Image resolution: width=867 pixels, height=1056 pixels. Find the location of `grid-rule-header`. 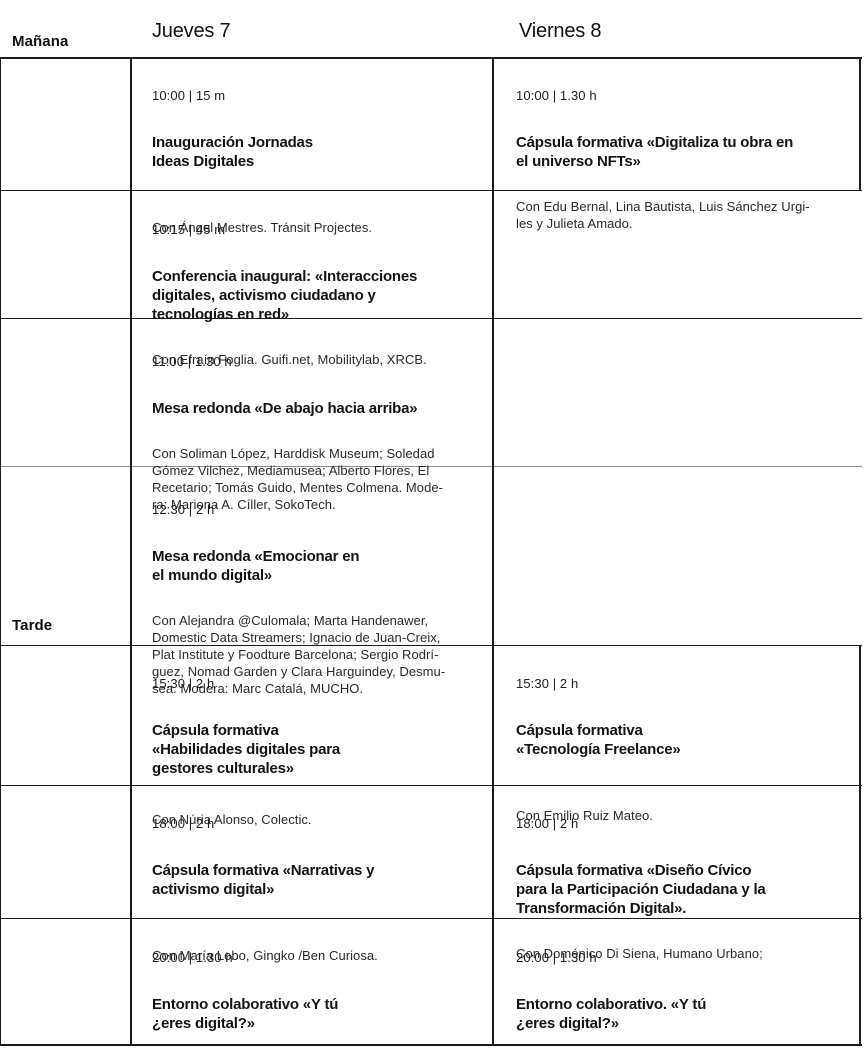

grid-rule-header is located at coordinates (431, 58).